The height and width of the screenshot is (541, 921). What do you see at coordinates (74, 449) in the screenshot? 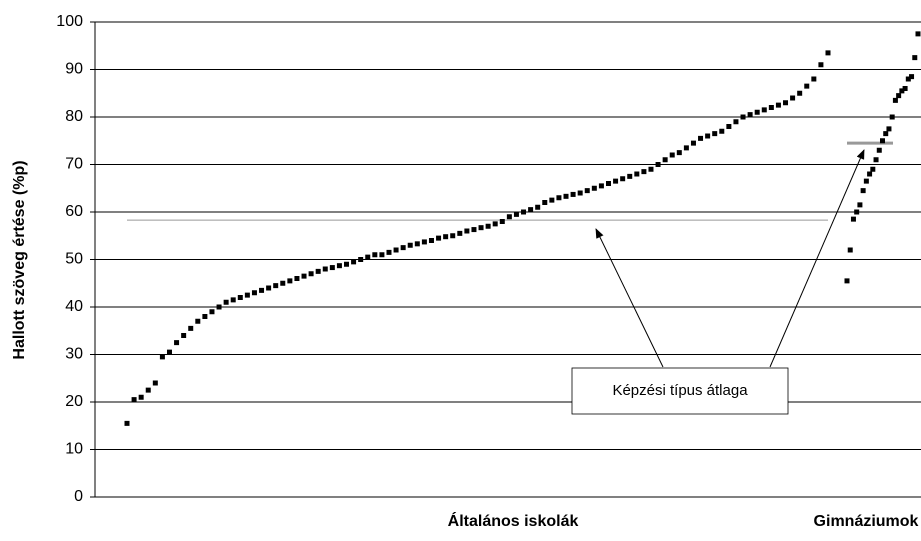
I see `y-tick-label: 10` at bounding box center [74, 449].